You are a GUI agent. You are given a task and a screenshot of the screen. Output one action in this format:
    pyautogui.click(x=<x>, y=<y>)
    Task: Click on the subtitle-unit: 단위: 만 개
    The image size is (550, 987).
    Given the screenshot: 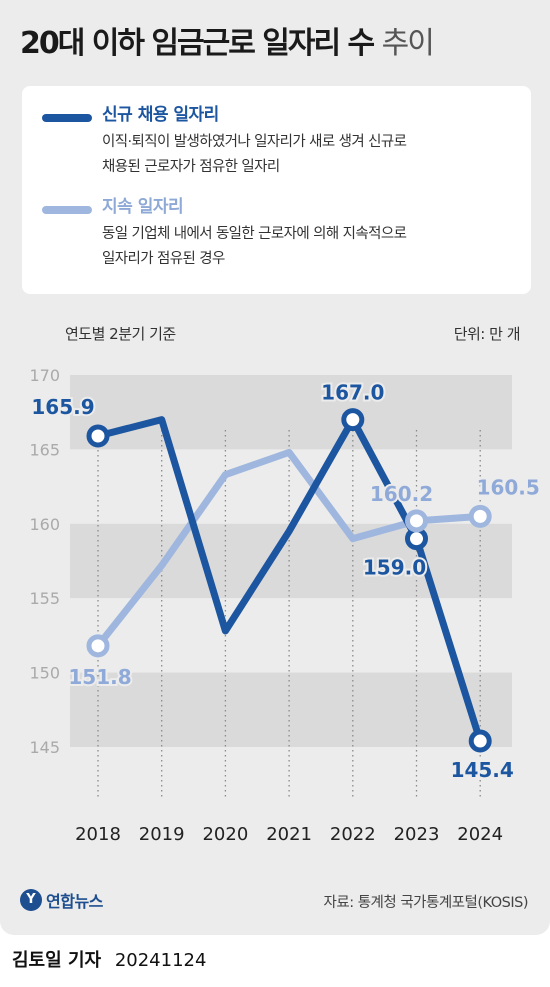 What is the action you would take?
    pyautogui.click(x=487, y=334)
    